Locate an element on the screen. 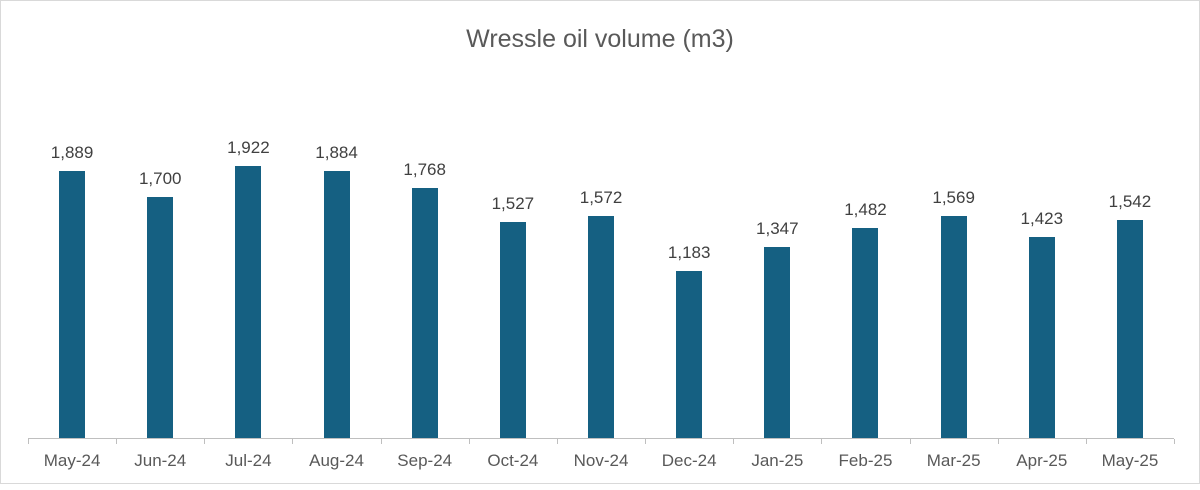  bar-value-label: 1,423 is located at coordinates (1042, 218).